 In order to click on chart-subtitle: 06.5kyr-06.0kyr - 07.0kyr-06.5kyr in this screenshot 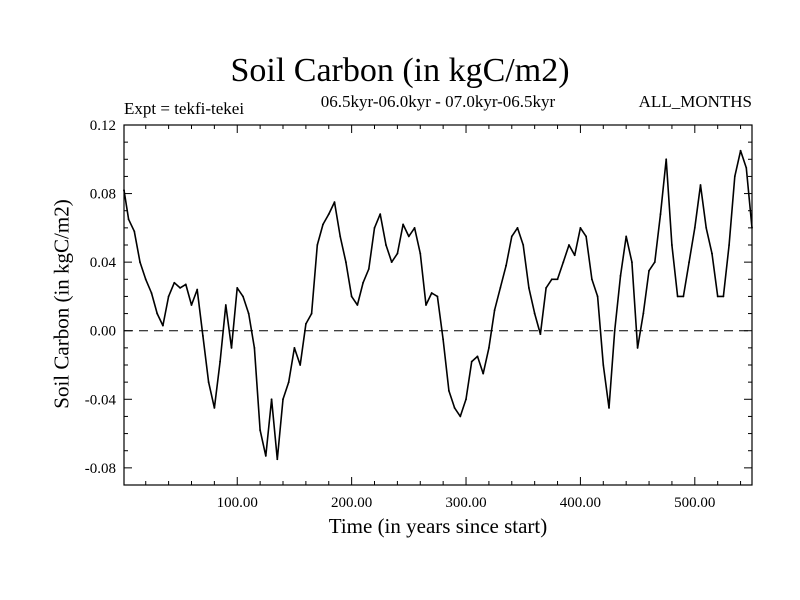, I will do `click(438, 101)`.